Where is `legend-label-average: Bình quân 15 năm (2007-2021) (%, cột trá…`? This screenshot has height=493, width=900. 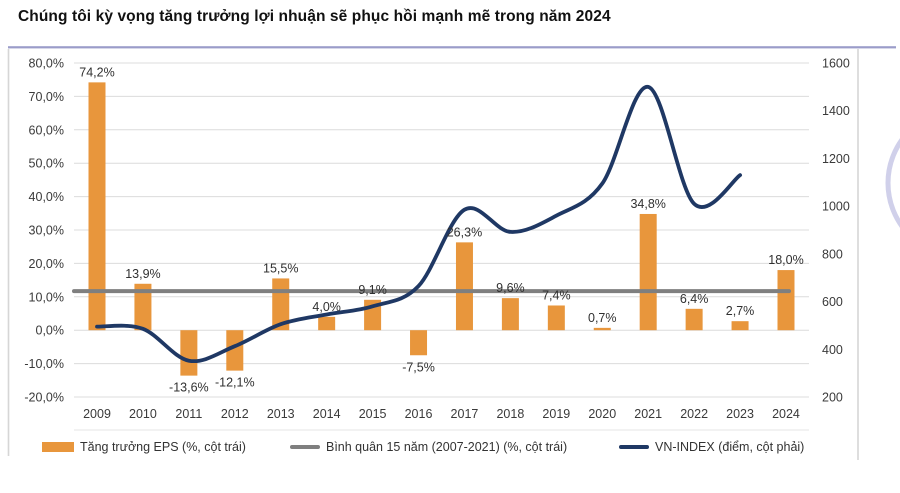 legend-label-average: Bình quân 15 năm (2007-2021) (%, cột trá… is located at coordinates (447, 447).